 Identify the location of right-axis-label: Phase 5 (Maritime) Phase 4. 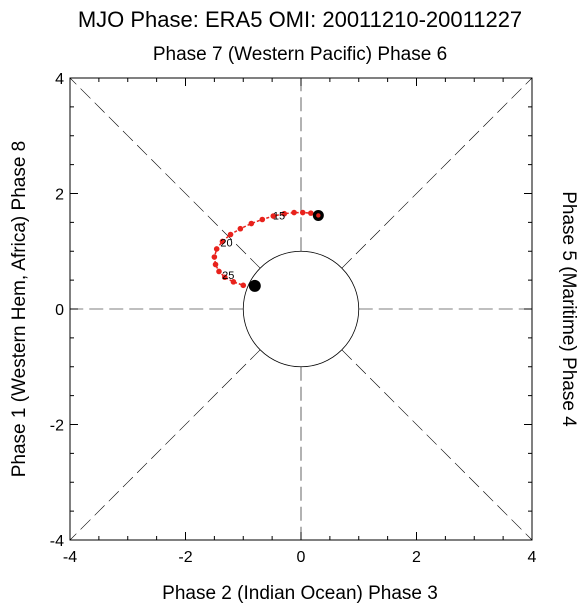
(568, 309).